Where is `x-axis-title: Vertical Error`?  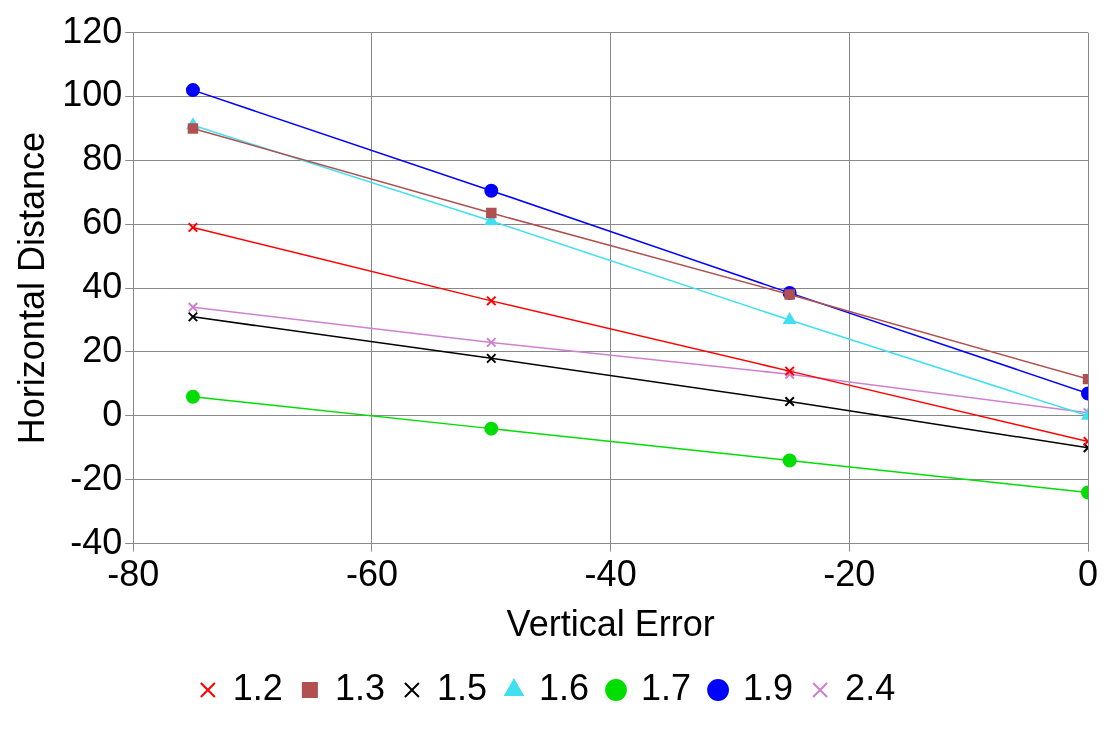 x-axis-title: Vertical Error is located at coordinates (610, 624).